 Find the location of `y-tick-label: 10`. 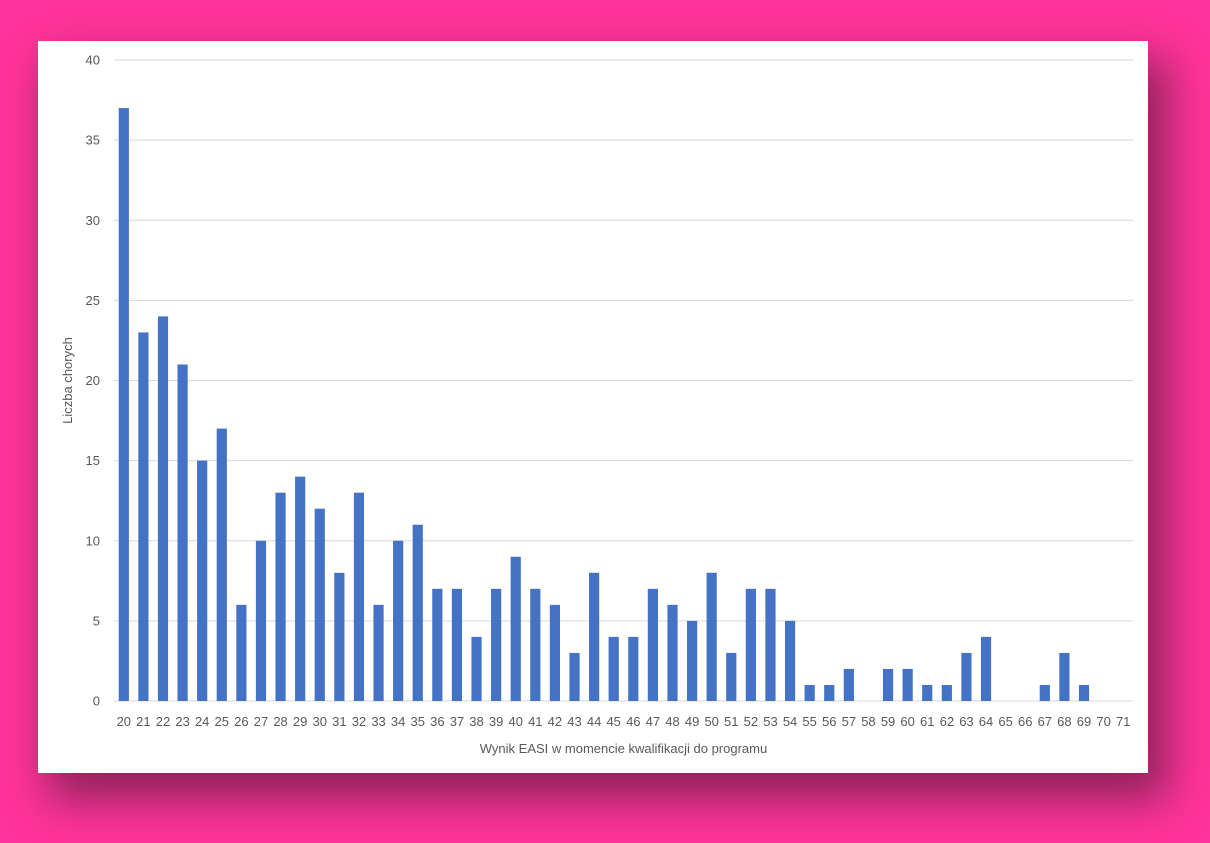

y-tick-label: 10 is located at coordinates (93, 540).